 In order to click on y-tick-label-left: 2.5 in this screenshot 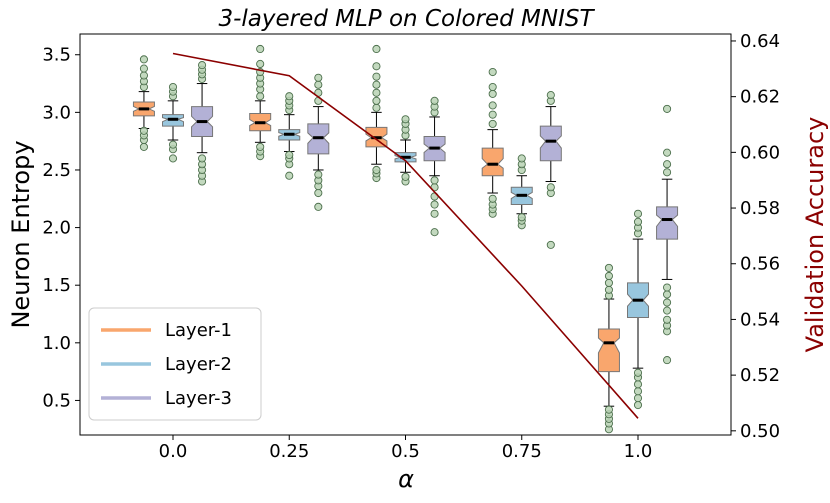, I will do `click(56, 170)`.